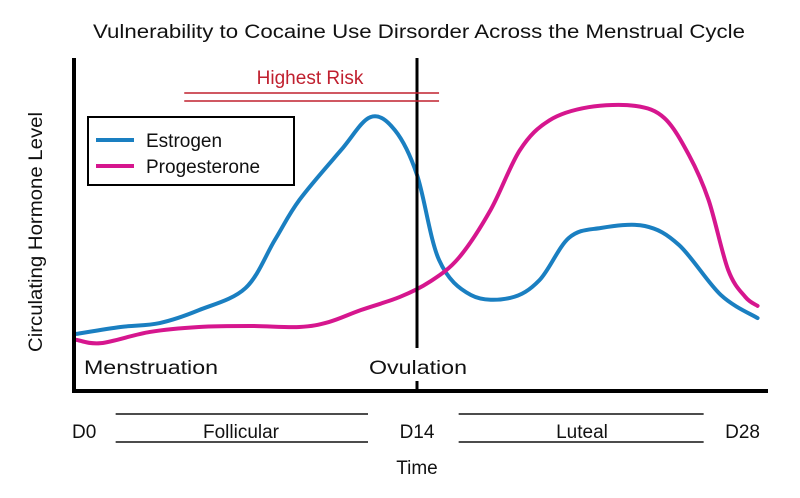  What do you see at coordinates (742, 432) in the screenshot?
I see `x-tick-d28: D28` at bounding box center [742, 432].